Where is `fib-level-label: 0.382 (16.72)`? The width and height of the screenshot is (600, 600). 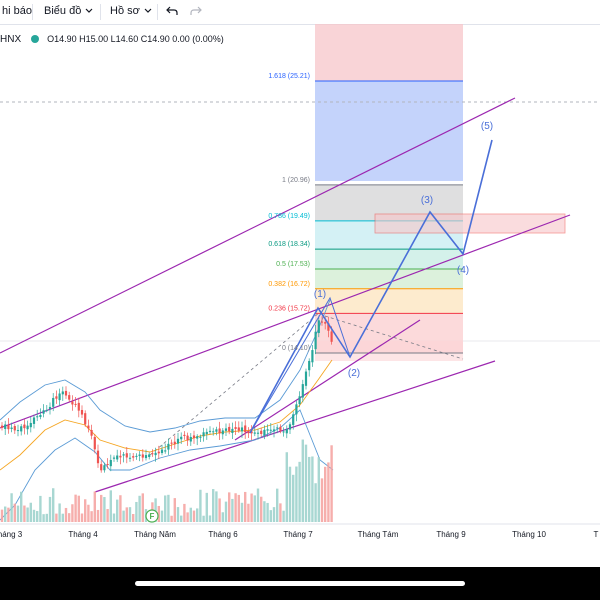
fib-level-label: 0.382 (16.72) is located at coordinates (289, 284).